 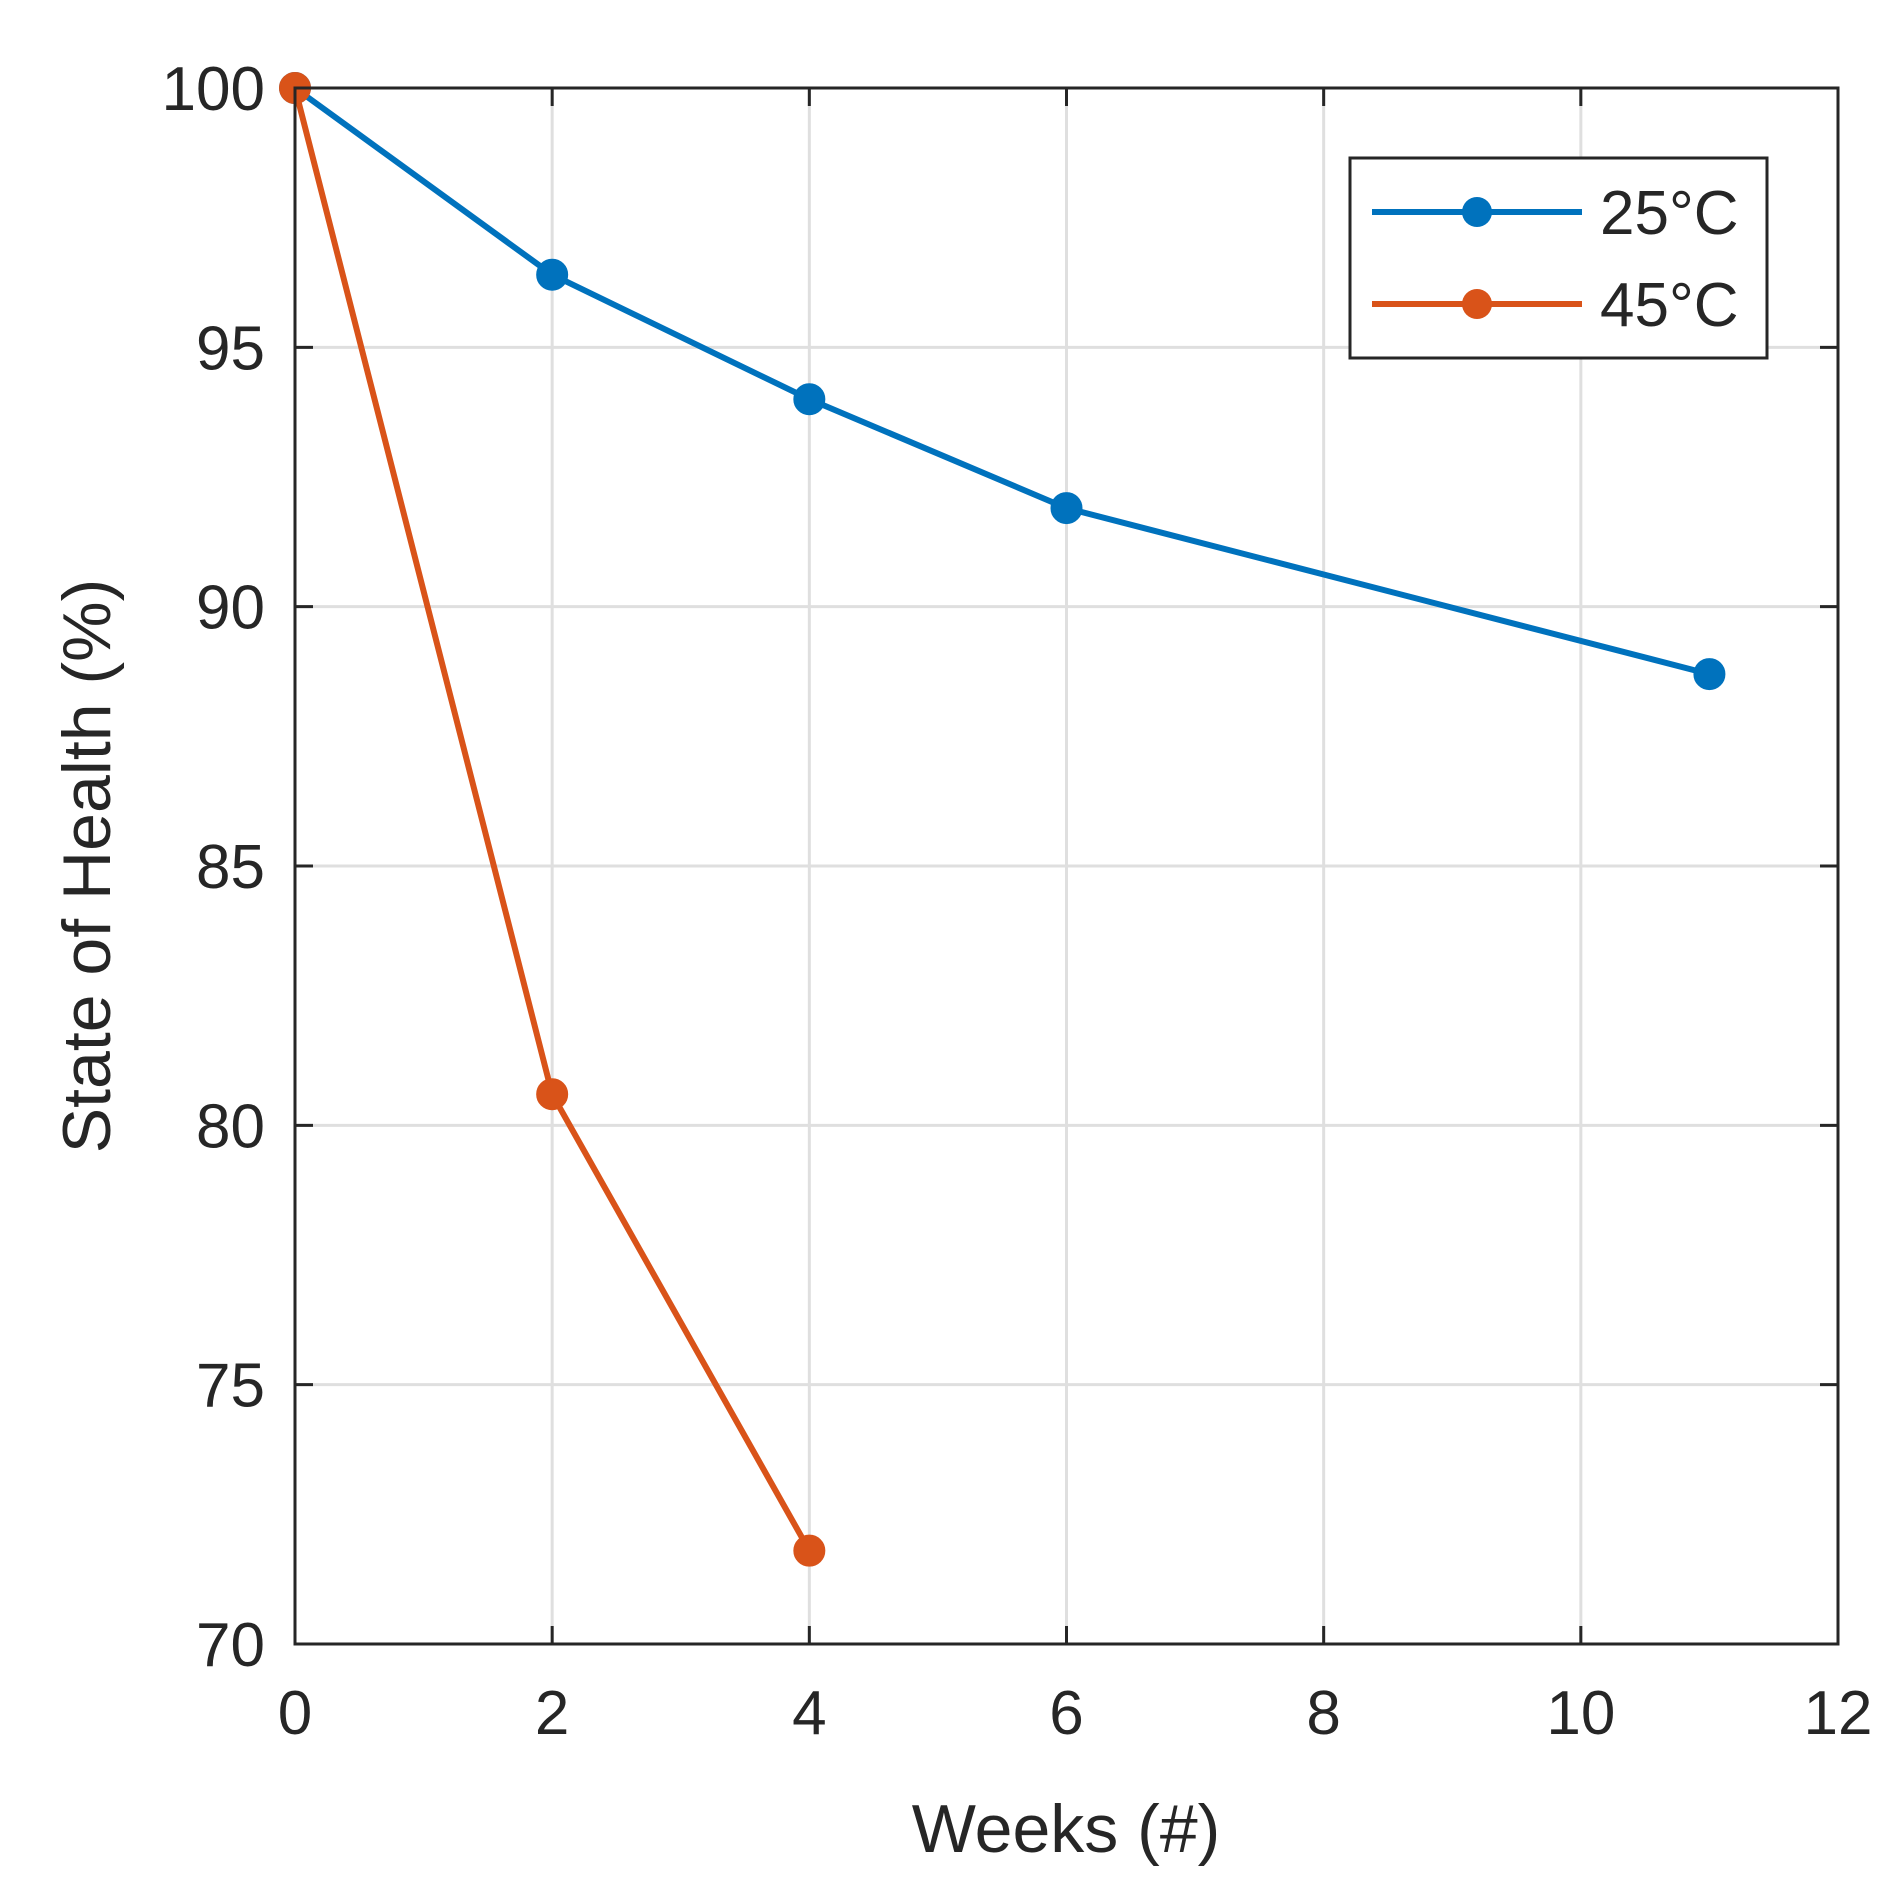 What do you see at coordinates (213, 89) in the screenshot?
I see `y-tick-label: 100` at bounding box center [213, 89].